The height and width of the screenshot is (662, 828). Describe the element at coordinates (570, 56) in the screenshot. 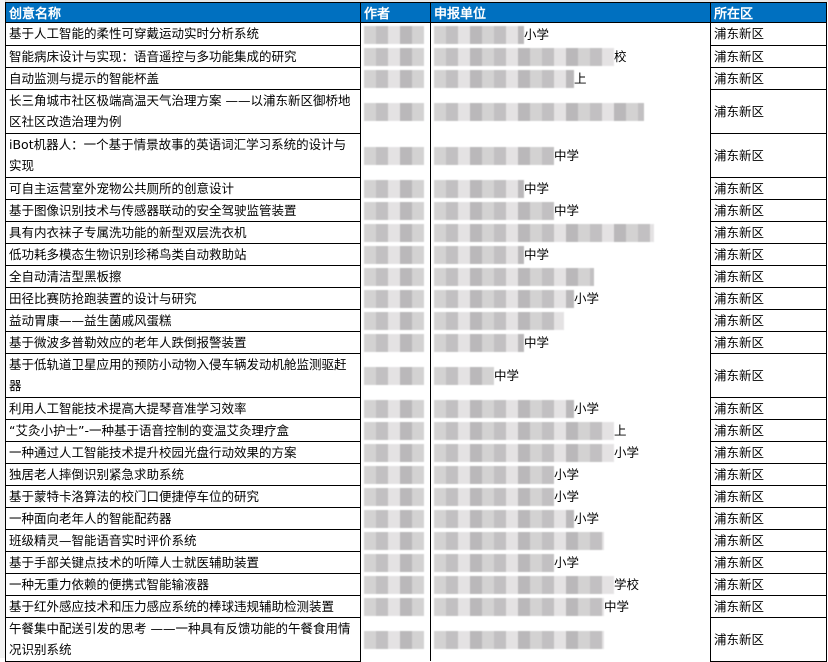

I see `cell-unit: 校` at that location.